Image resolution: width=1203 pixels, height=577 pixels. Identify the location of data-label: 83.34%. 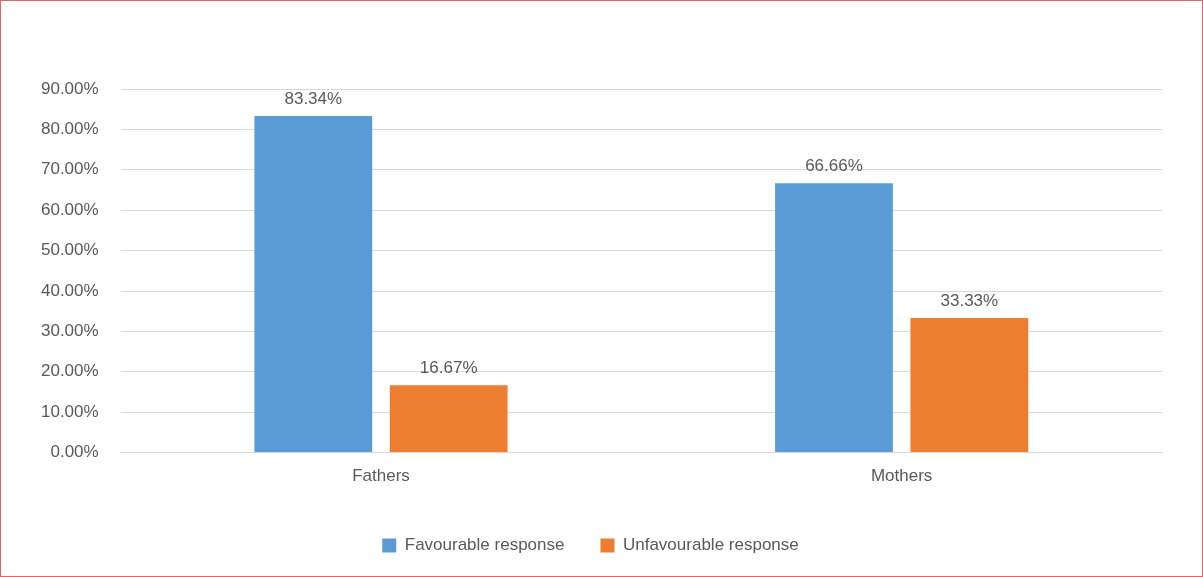
(313, 99).